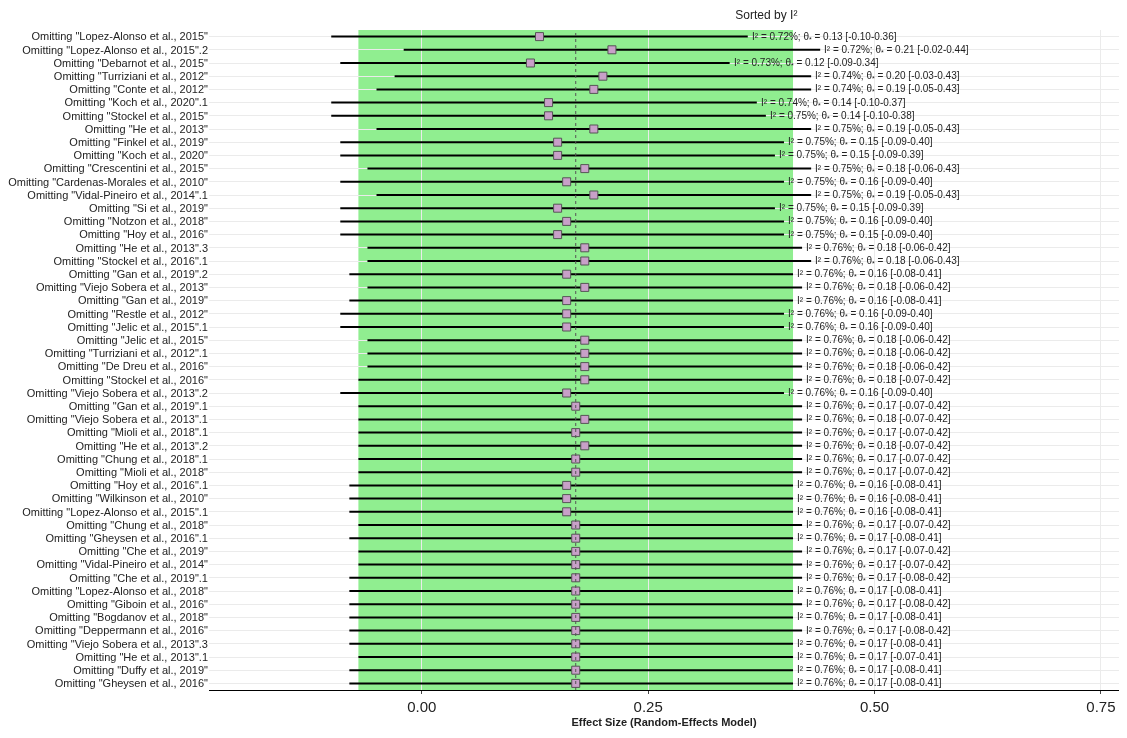  Describe the element at coordinates (120, 36) in the screenshot. I see `y-tick-label: Omitting "Lopez-Alonso et al., 2015"` at that location.